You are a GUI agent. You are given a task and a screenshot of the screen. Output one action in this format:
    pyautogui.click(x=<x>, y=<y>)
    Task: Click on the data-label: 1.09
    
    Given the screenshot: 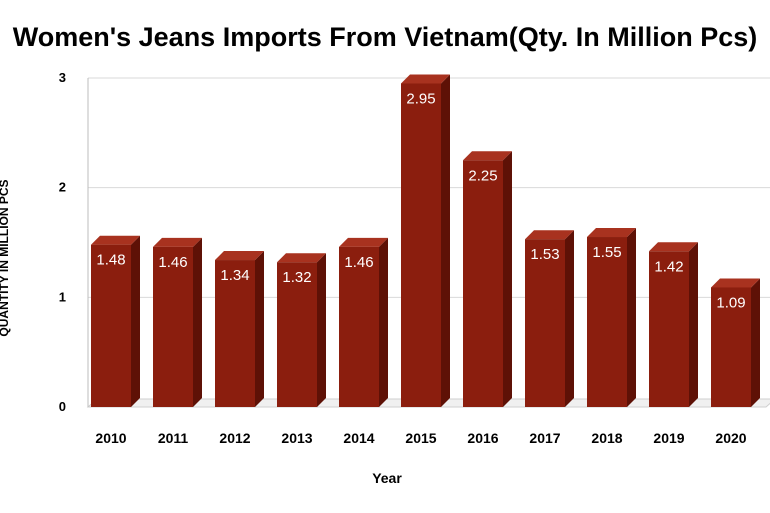 What is the action you would take?
    pyautogui.click(x=730, y=302)
    